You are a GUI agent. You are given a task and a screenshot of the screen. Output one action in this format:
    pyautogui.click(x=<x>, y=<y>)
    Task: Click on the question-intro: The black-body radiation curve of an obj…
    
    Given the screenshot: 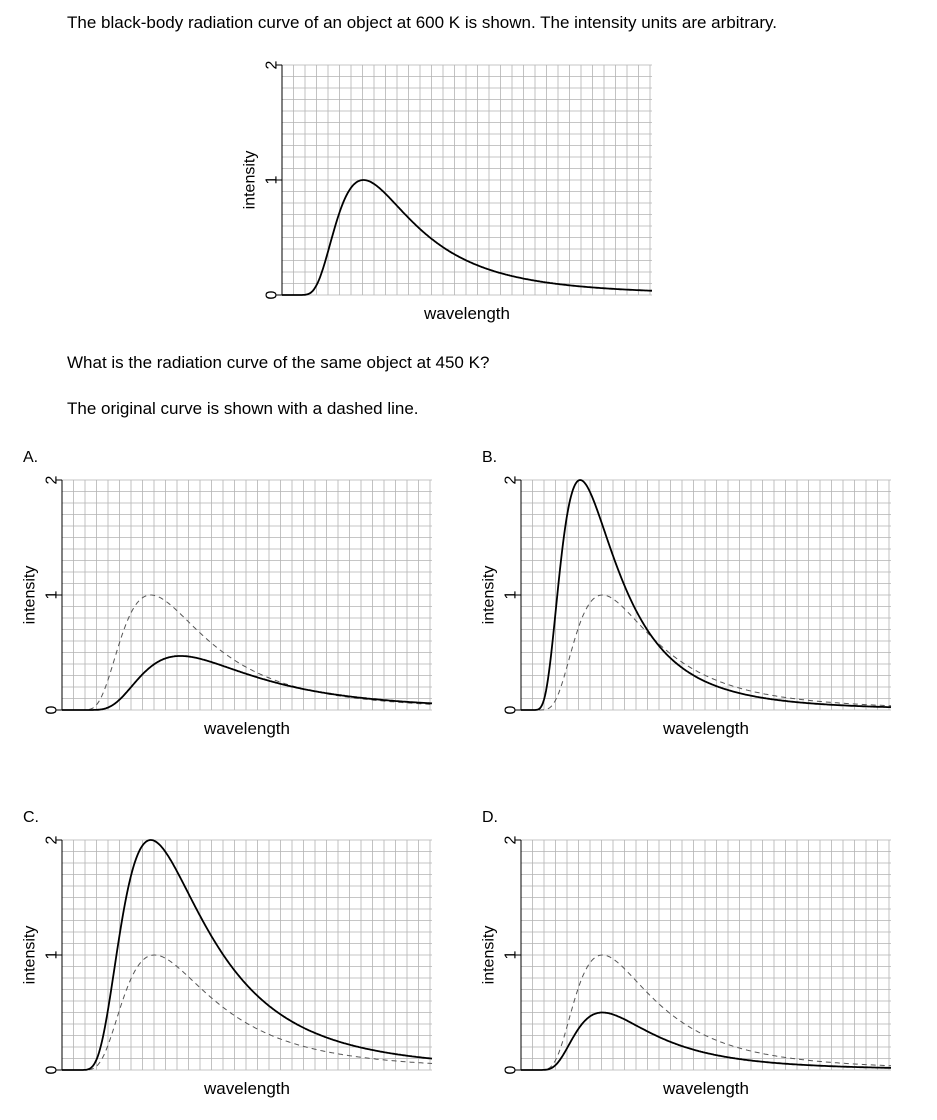 What is the action you would take?
    pyautogui.click(x=422, y=22)
    